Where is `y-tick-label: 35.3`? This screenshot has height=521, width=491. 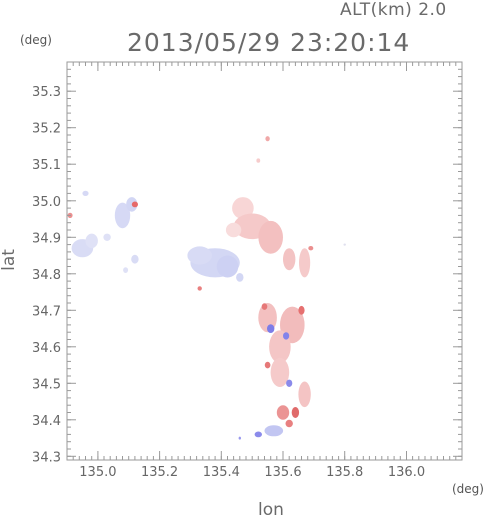
y-tick-label: 35.3 is located at coordinates (46, 92).